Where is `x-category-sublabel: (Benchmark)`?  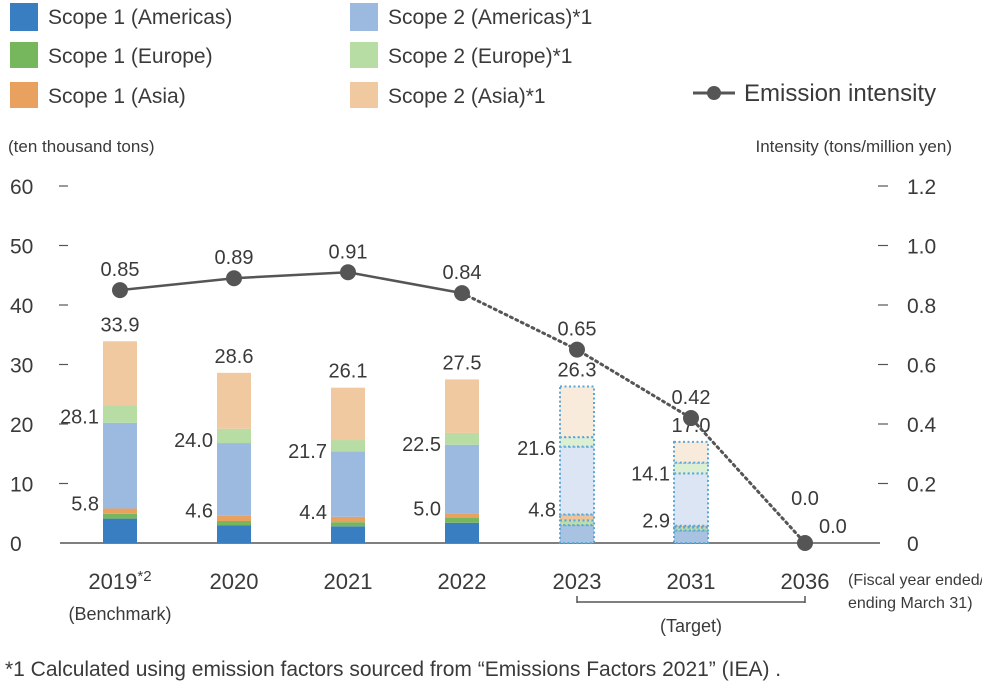 x-category-sublabel: (Benchmark) is located at coordinates (119, 614).